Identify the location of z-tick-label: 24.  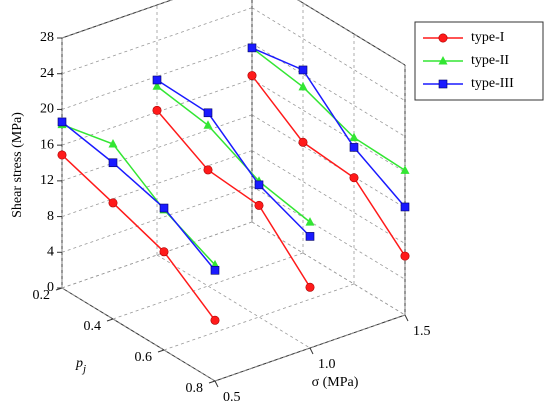
(47, 73).